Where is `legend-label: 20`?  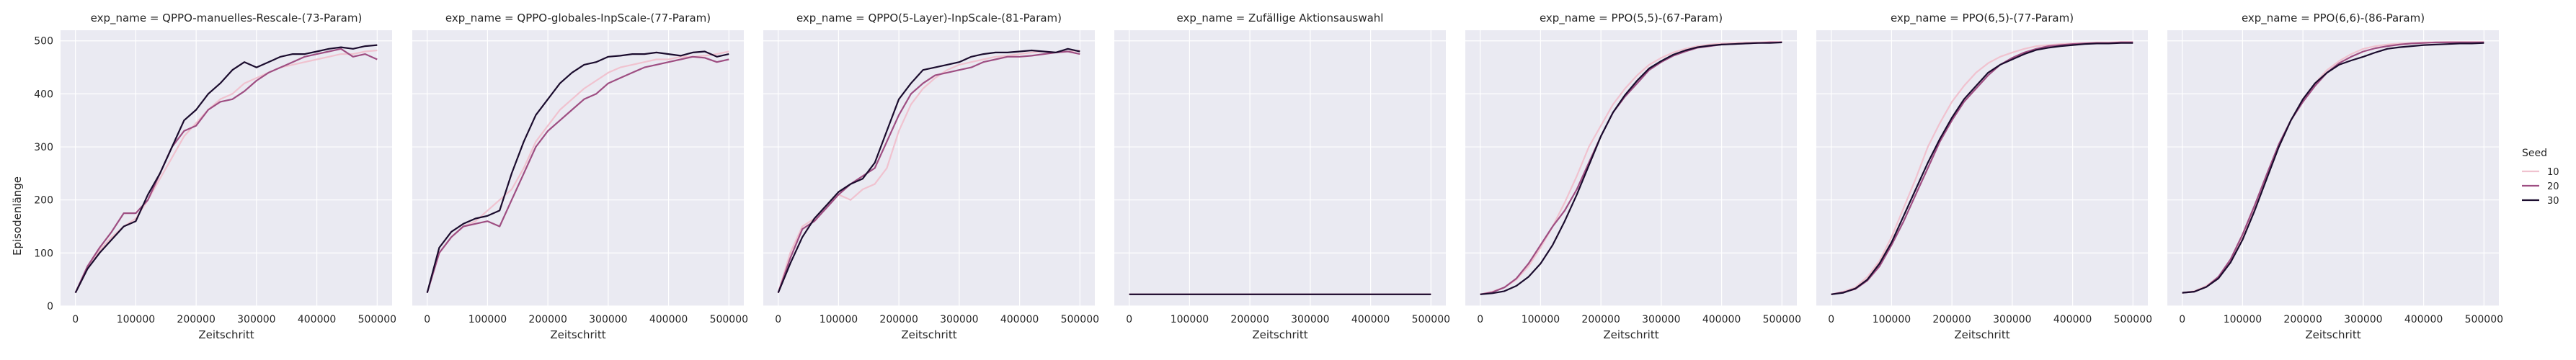
legend-label: 20 is located at coordinates (2553, 186).